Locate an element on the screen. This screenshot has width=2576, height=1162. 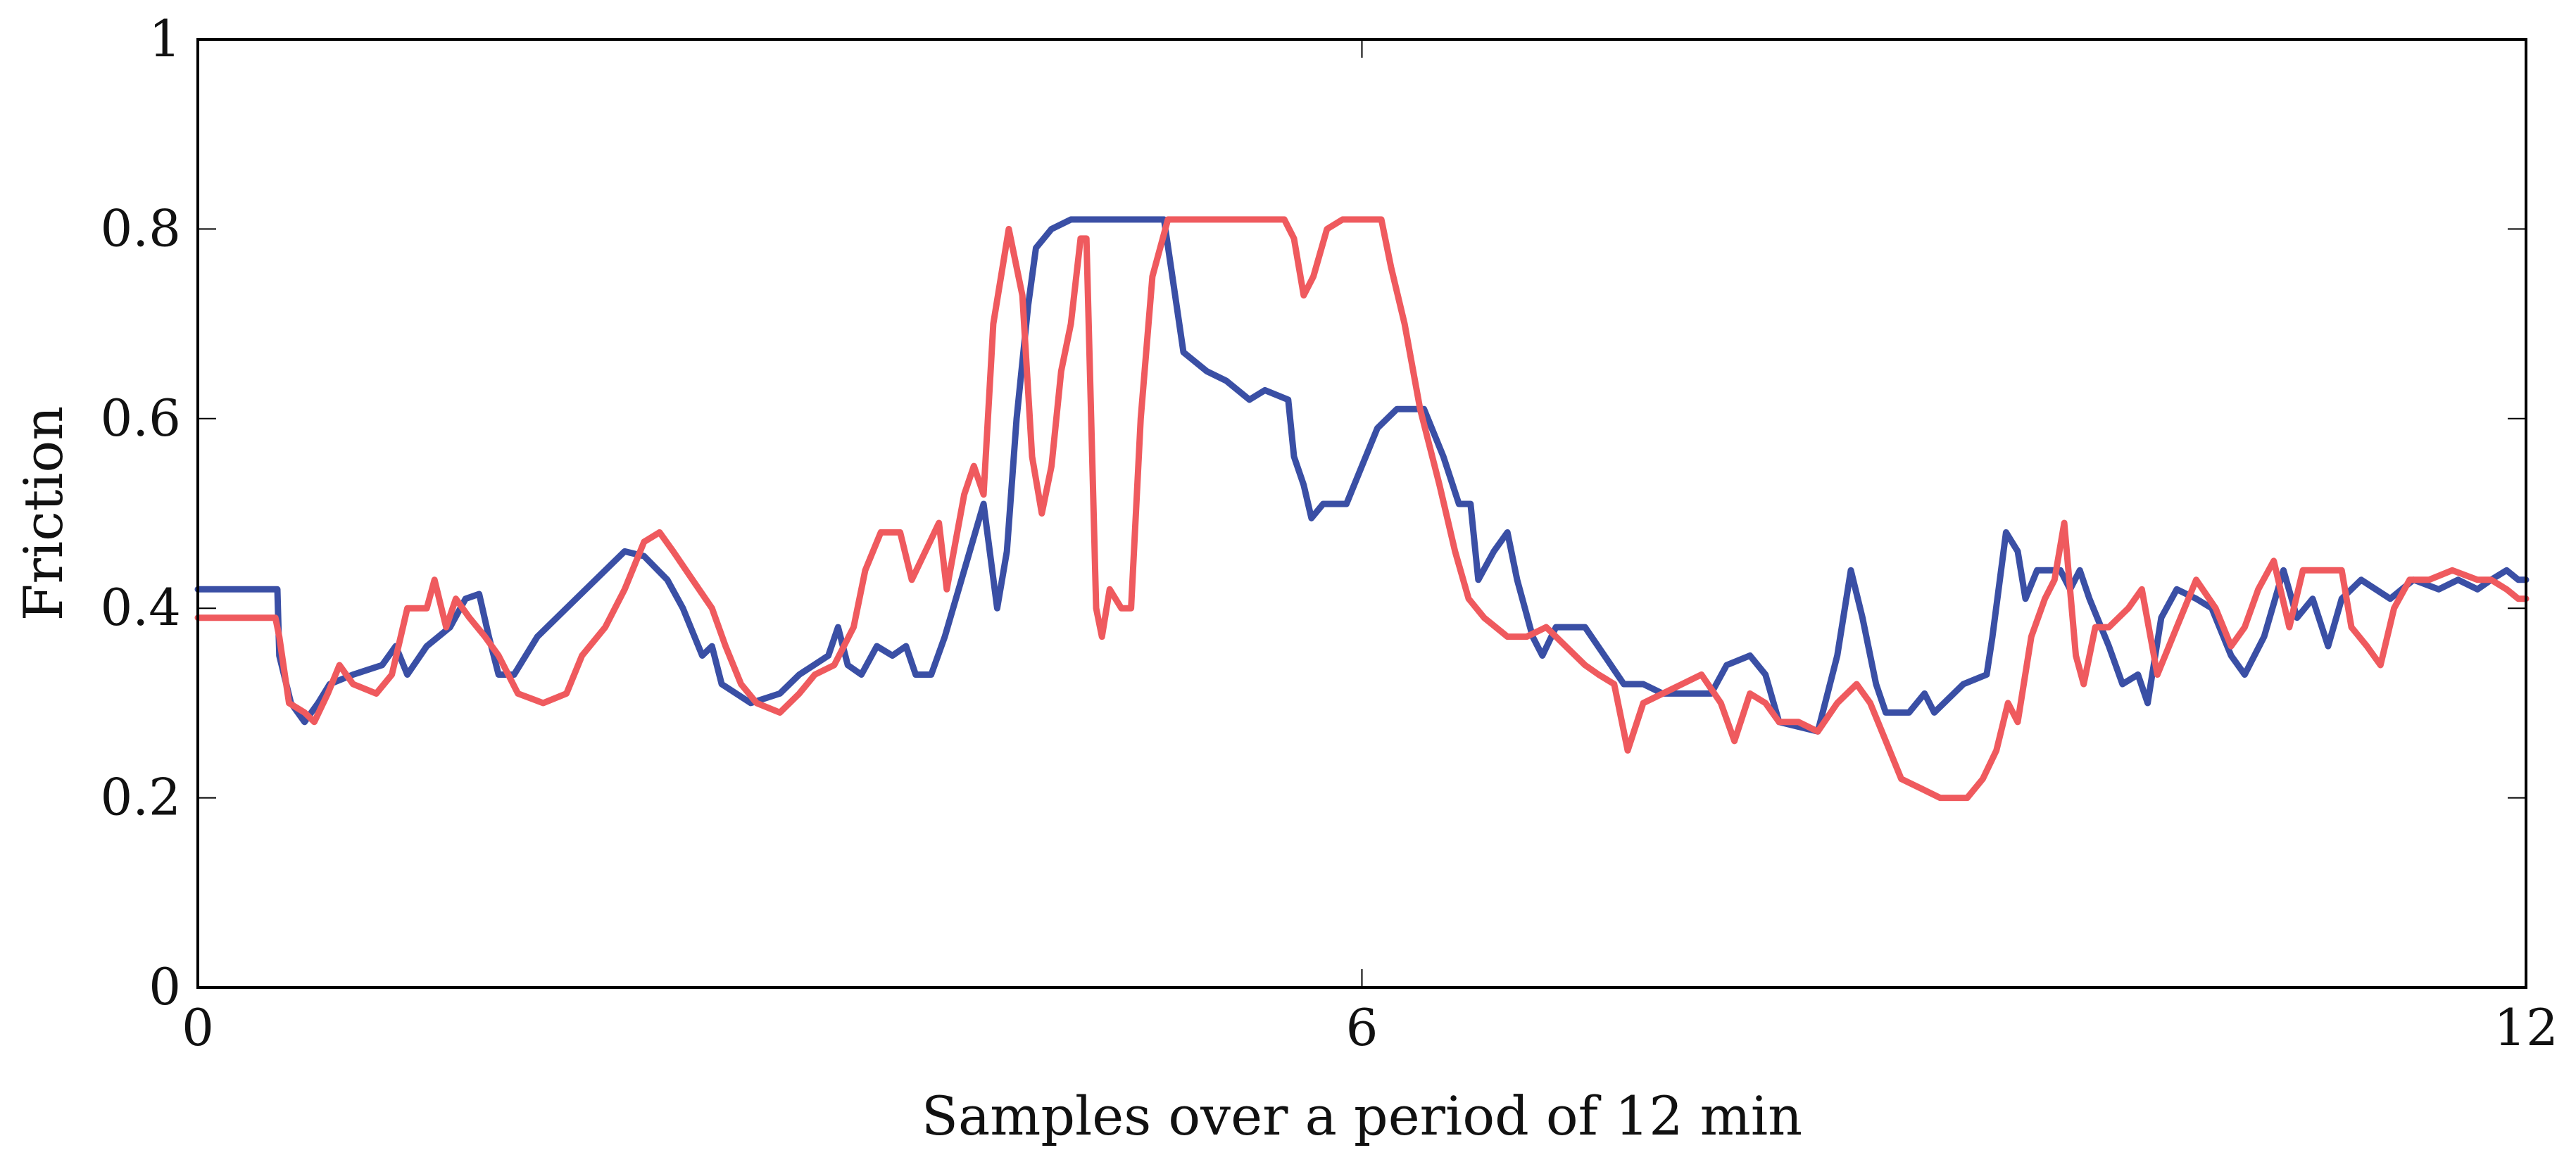
x-tick-labels: 0 6 12 is located at coordinates (1370, 1028).